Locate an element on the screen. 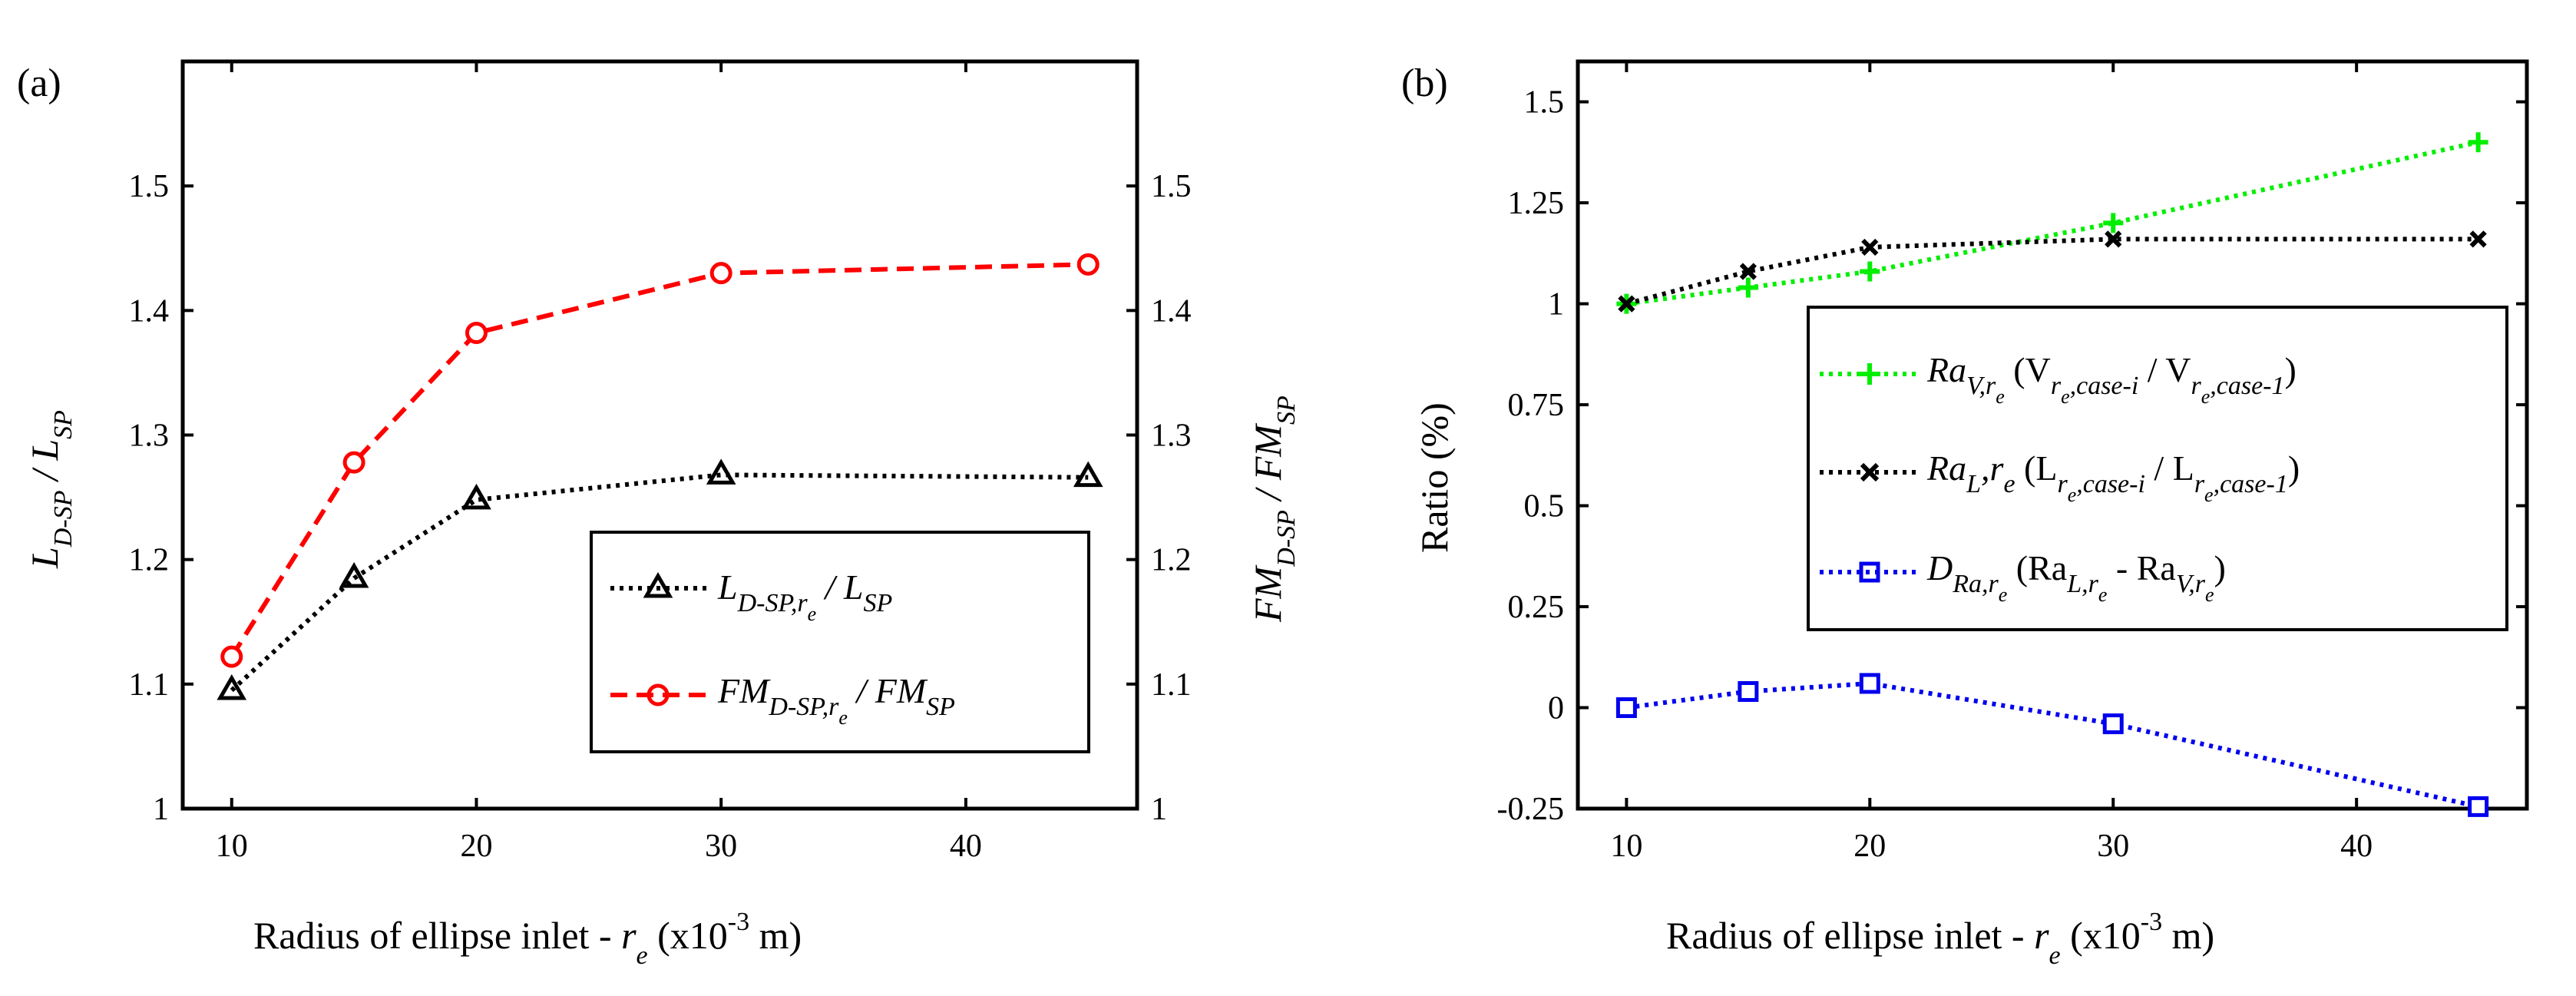 This screenshot has height=996, width=2576. y-tick-label-right: 1 is located at coordinates (1159, 809).